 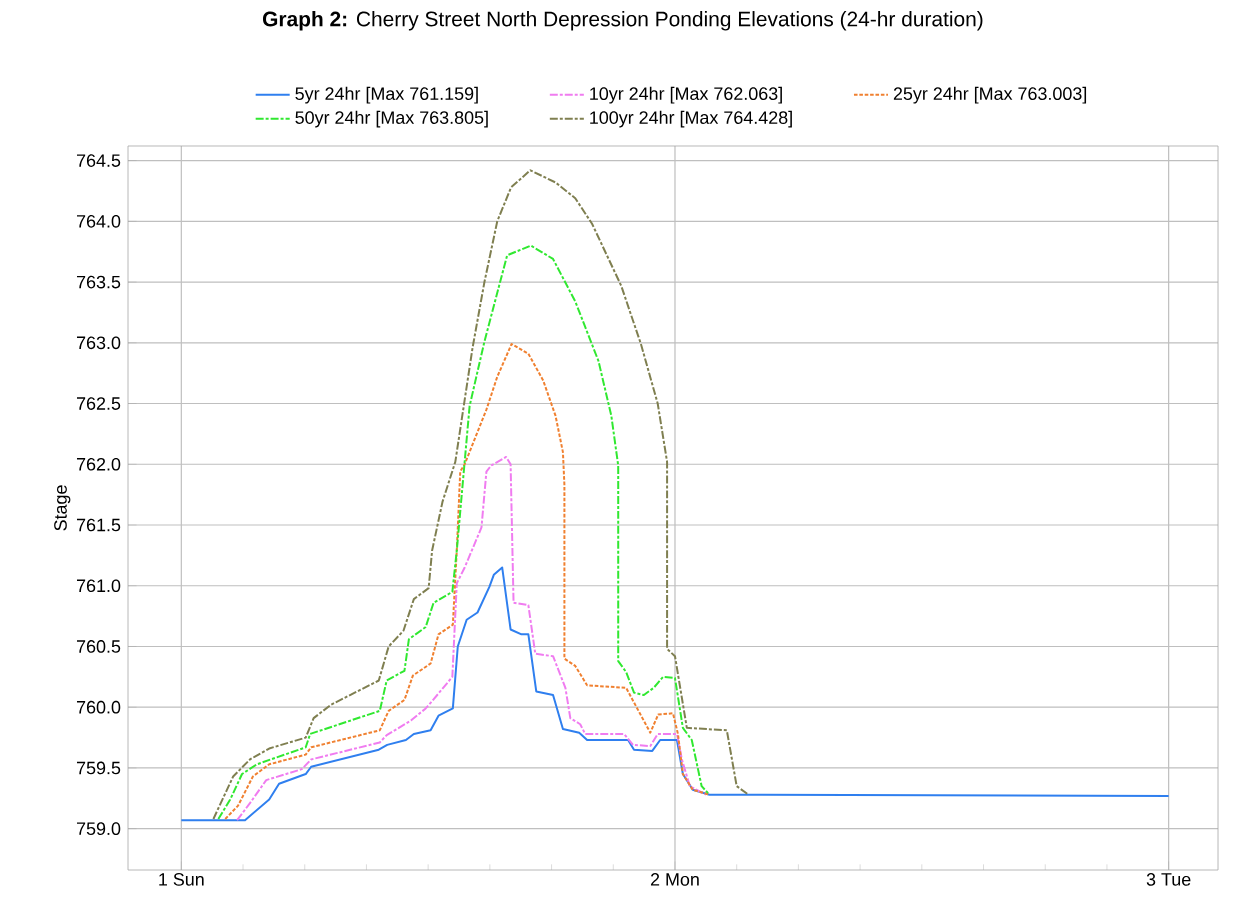 I want to click on y-tick-label: 764.5, so click(x=98, y=160).